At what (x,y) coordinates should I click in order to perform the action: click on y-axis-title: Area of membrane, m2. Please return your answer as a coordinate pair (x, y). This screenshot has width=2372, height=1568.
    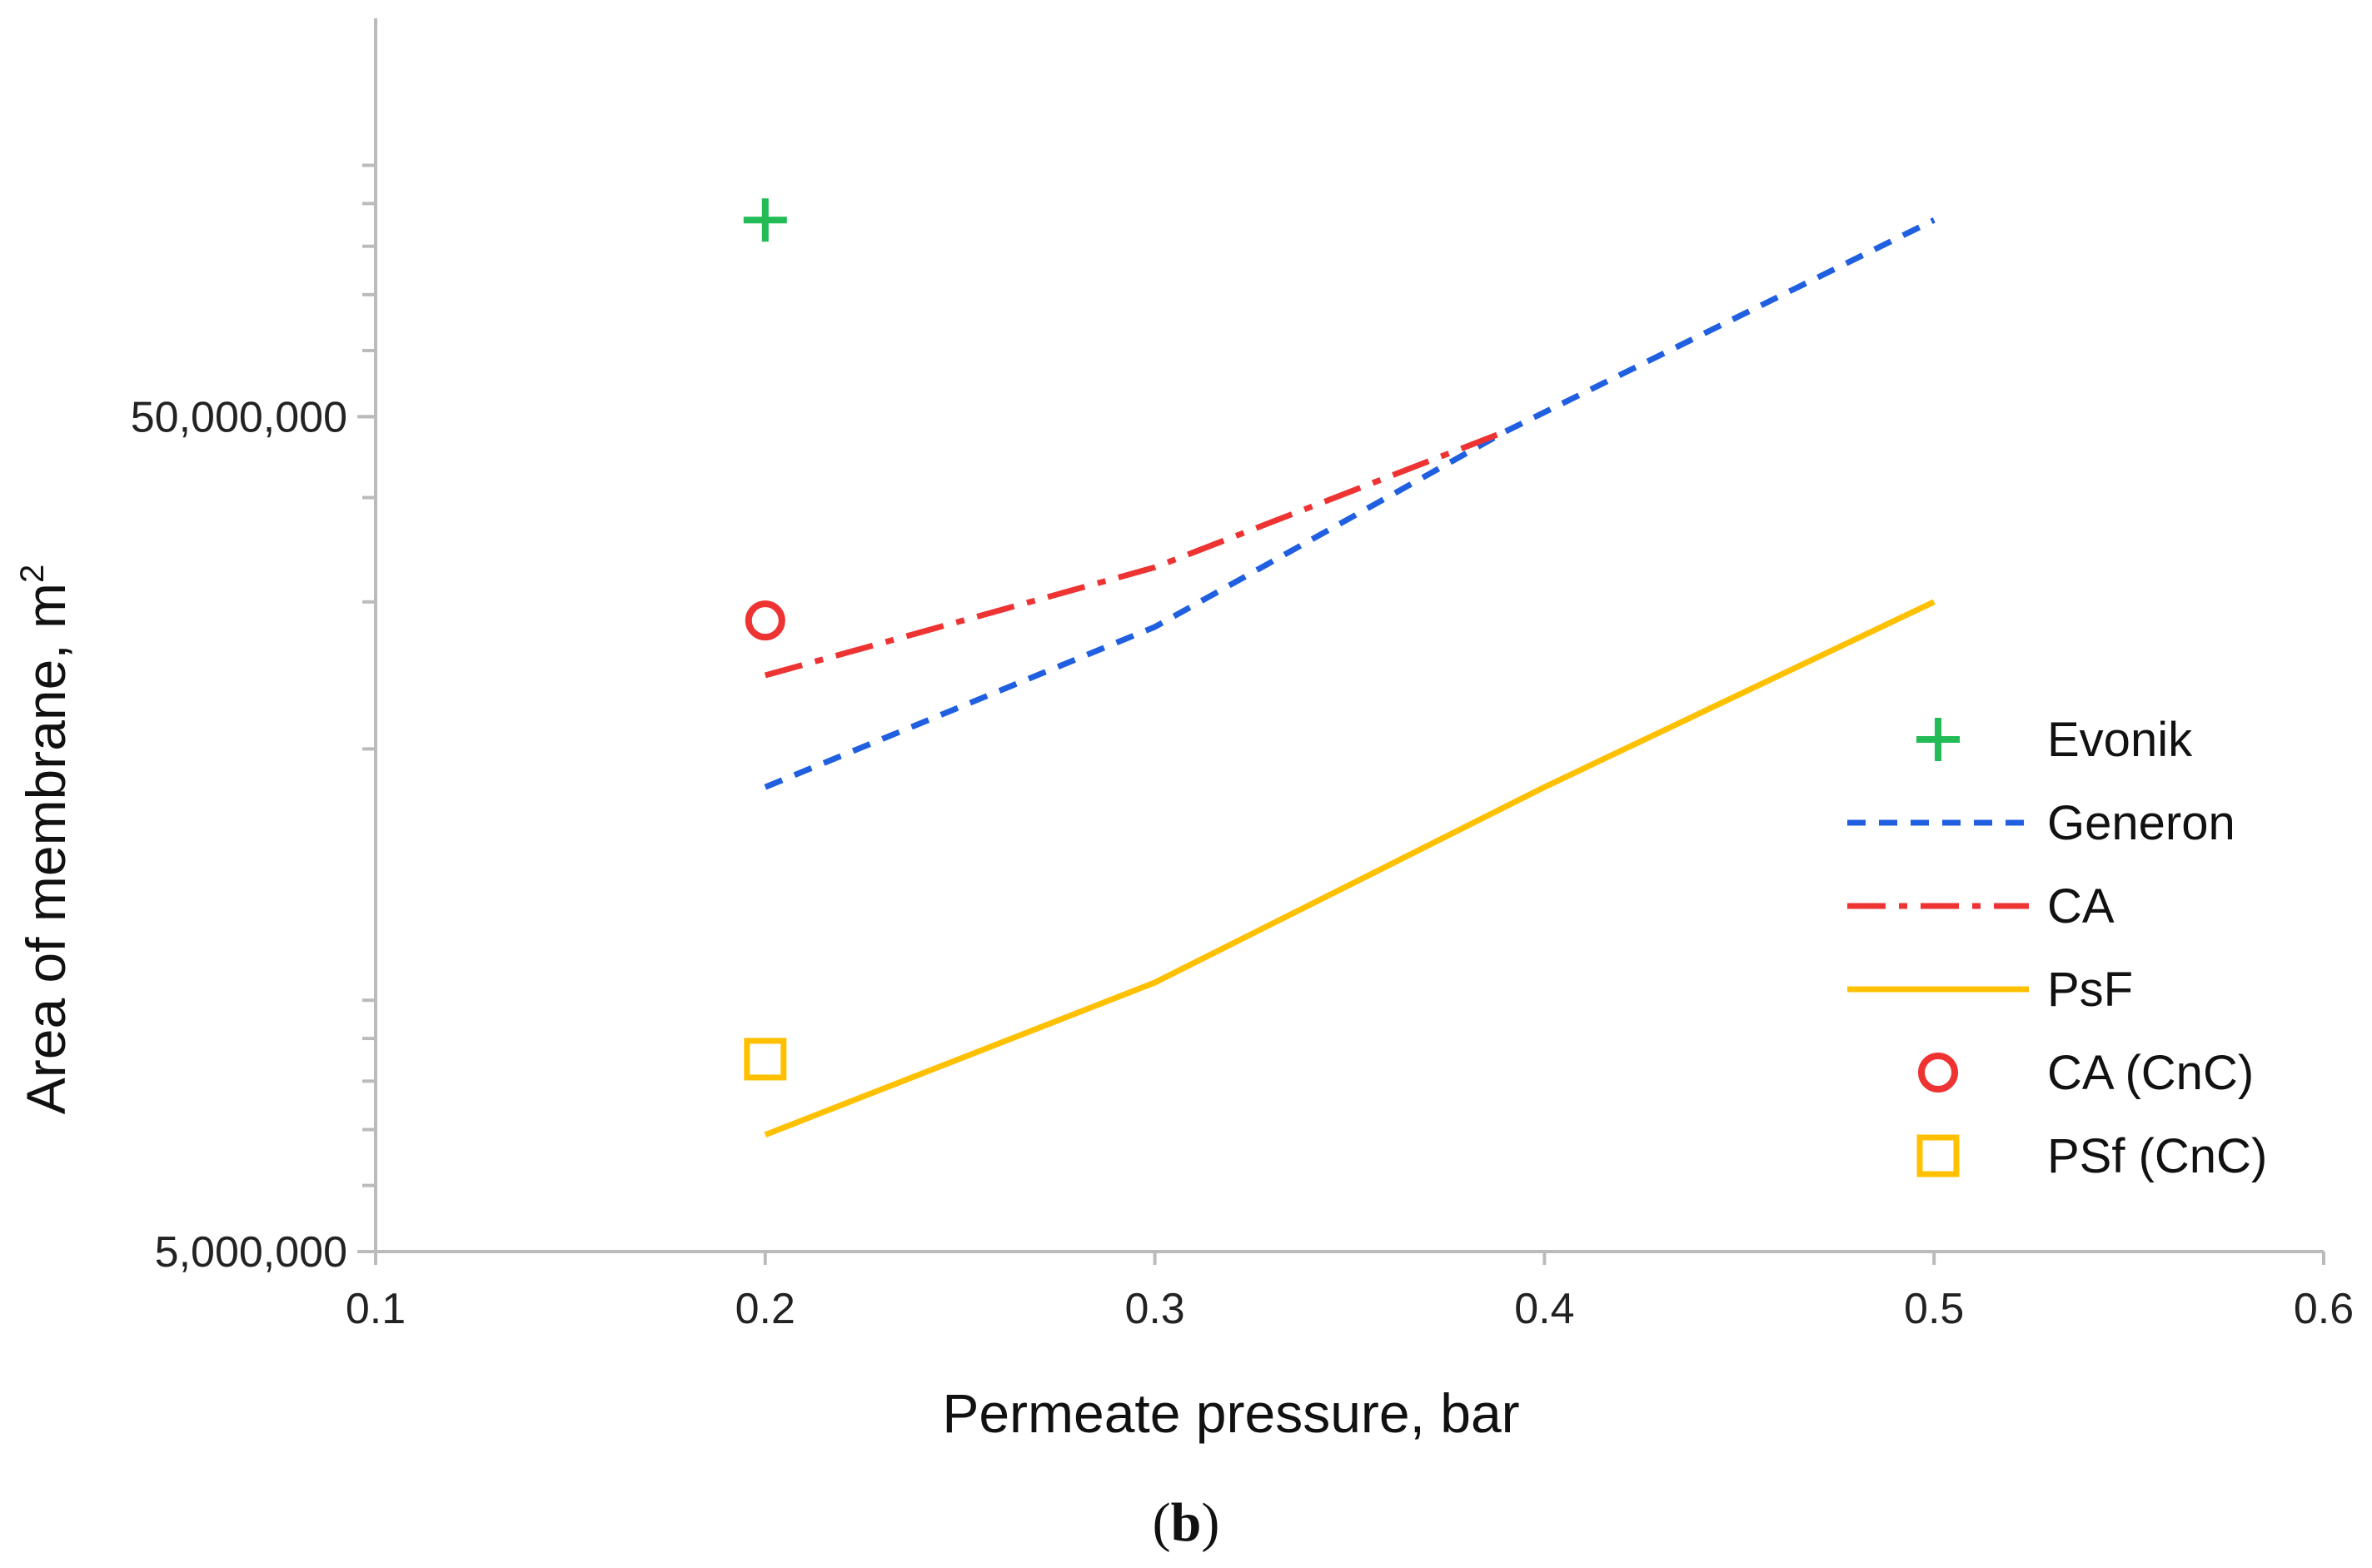
    Looking at the image, I should click on (45, 840).